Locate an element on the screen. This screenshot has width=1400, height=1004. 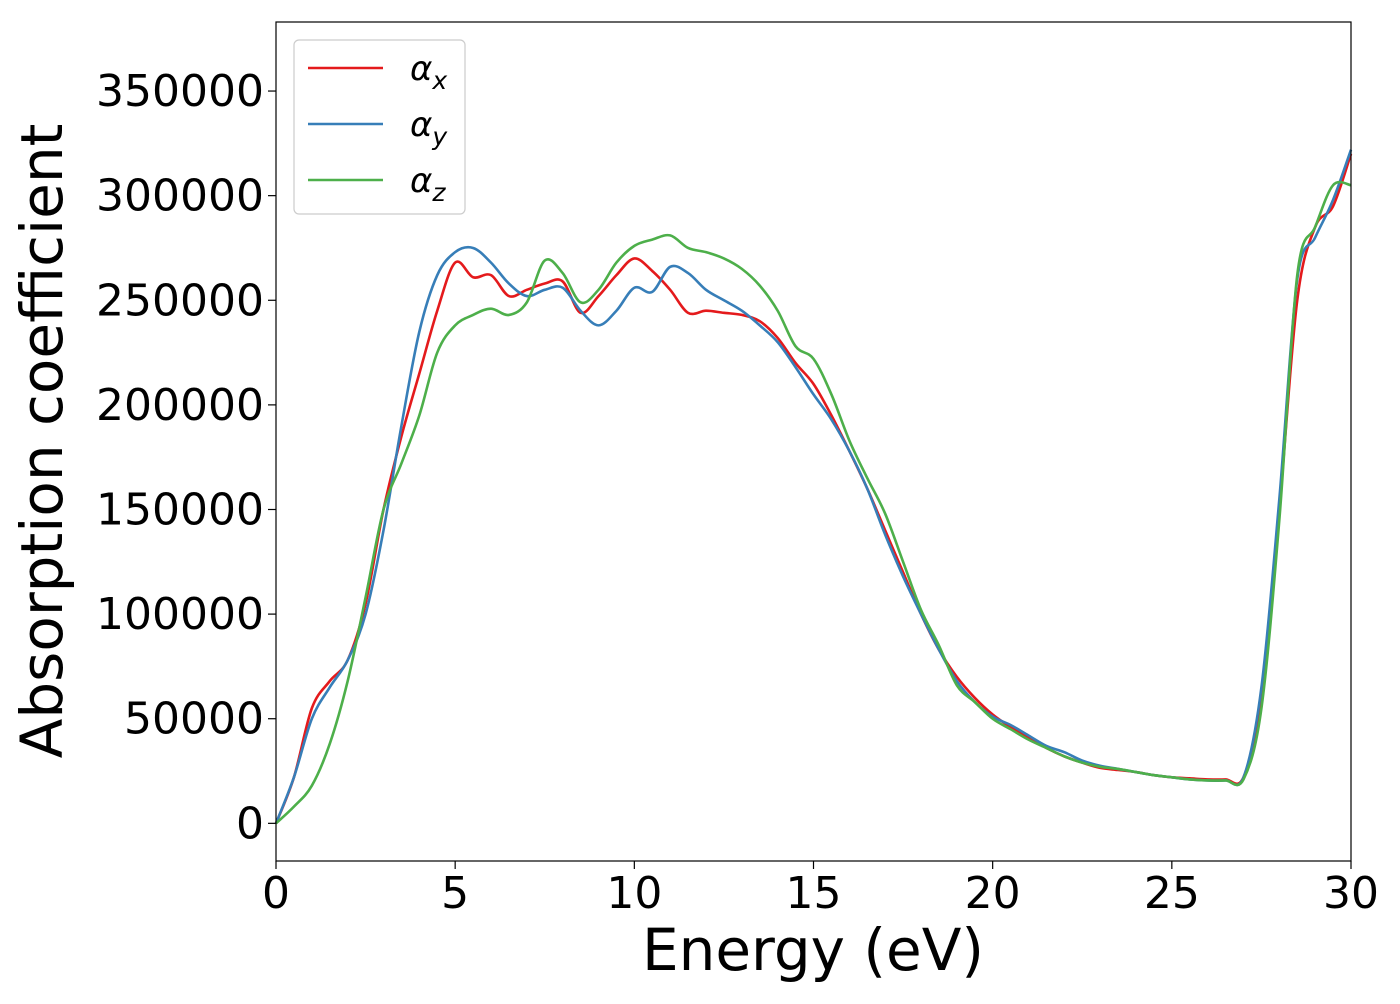
legend-box is located at coordinates (379, 127).